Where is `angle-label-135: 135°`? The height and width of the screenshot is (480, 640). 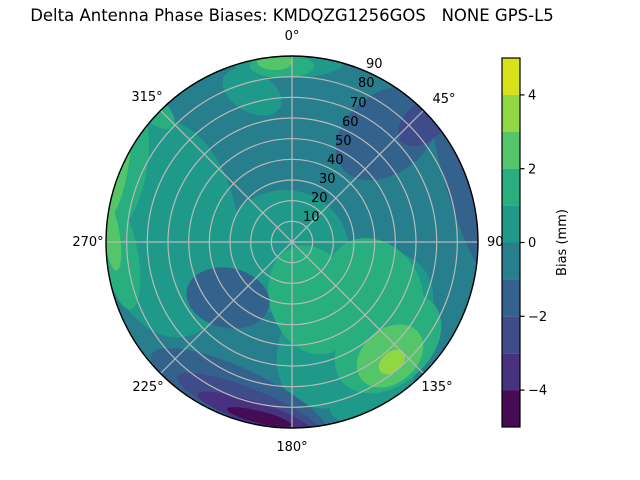
angle-label-135: 135° is located at coordinates (436, 387).